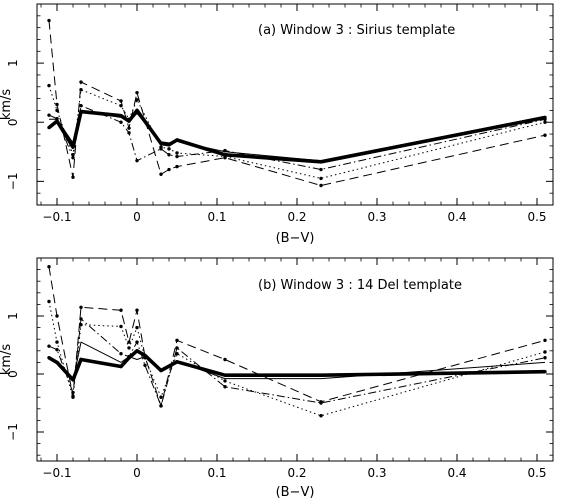 The width and height of the screenshot is (561, 502). Describe the element at coordinates (13, 374) in the screenshot. I see `y-tick-label: 0` at that location.